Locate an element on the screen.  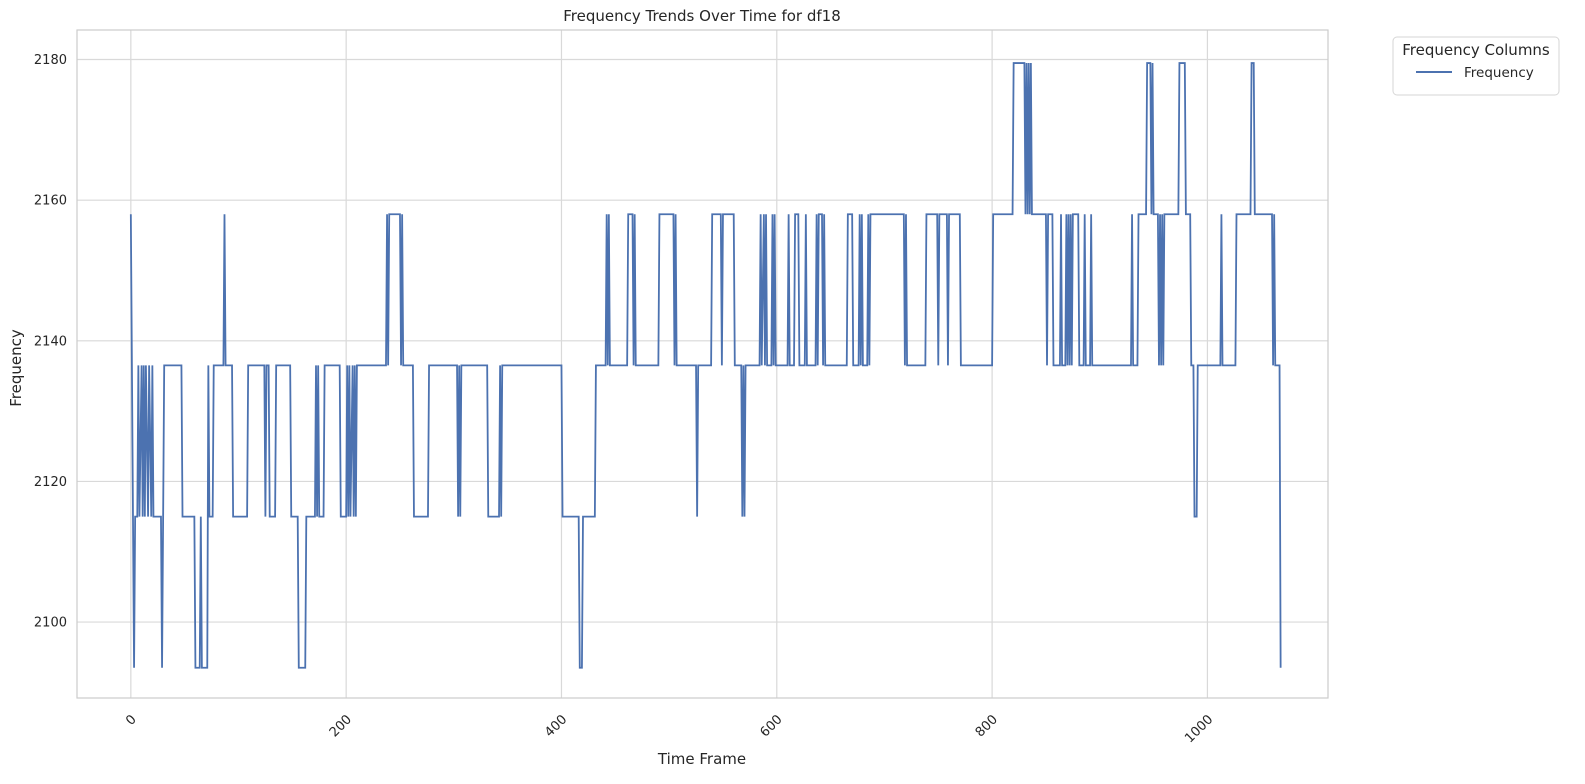
y-tick-label: 2160 is located at coordinates (50, 201).